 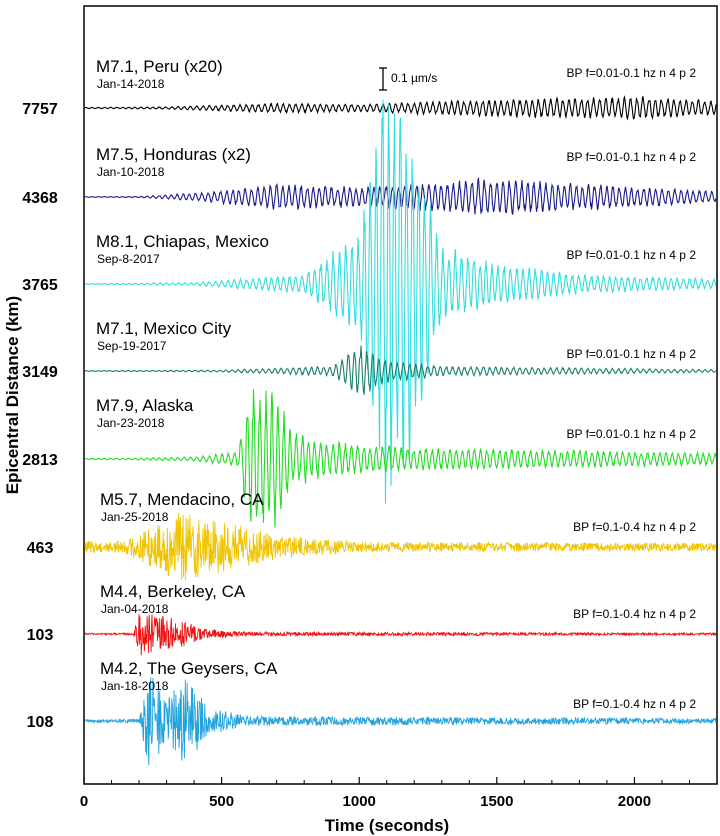 I want to click on x-axis-title: Time (seconds), so click(x=387, y=825).